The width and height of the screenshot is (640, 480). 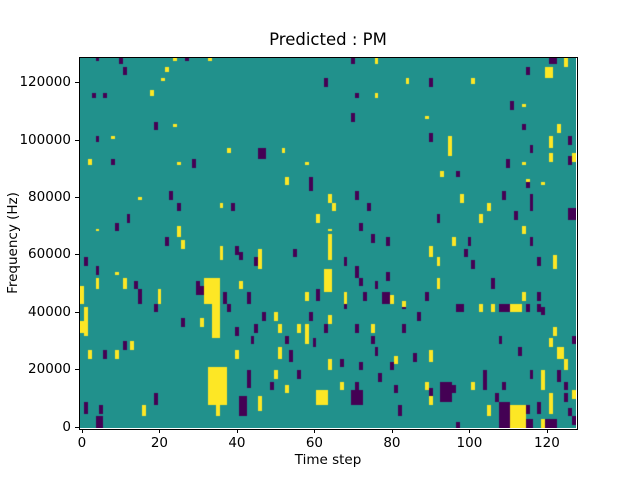 What do you see at coordinates (82, 443) in the screenshot?
I see `x-tick-label: 0` at bounding box center [82, 443].